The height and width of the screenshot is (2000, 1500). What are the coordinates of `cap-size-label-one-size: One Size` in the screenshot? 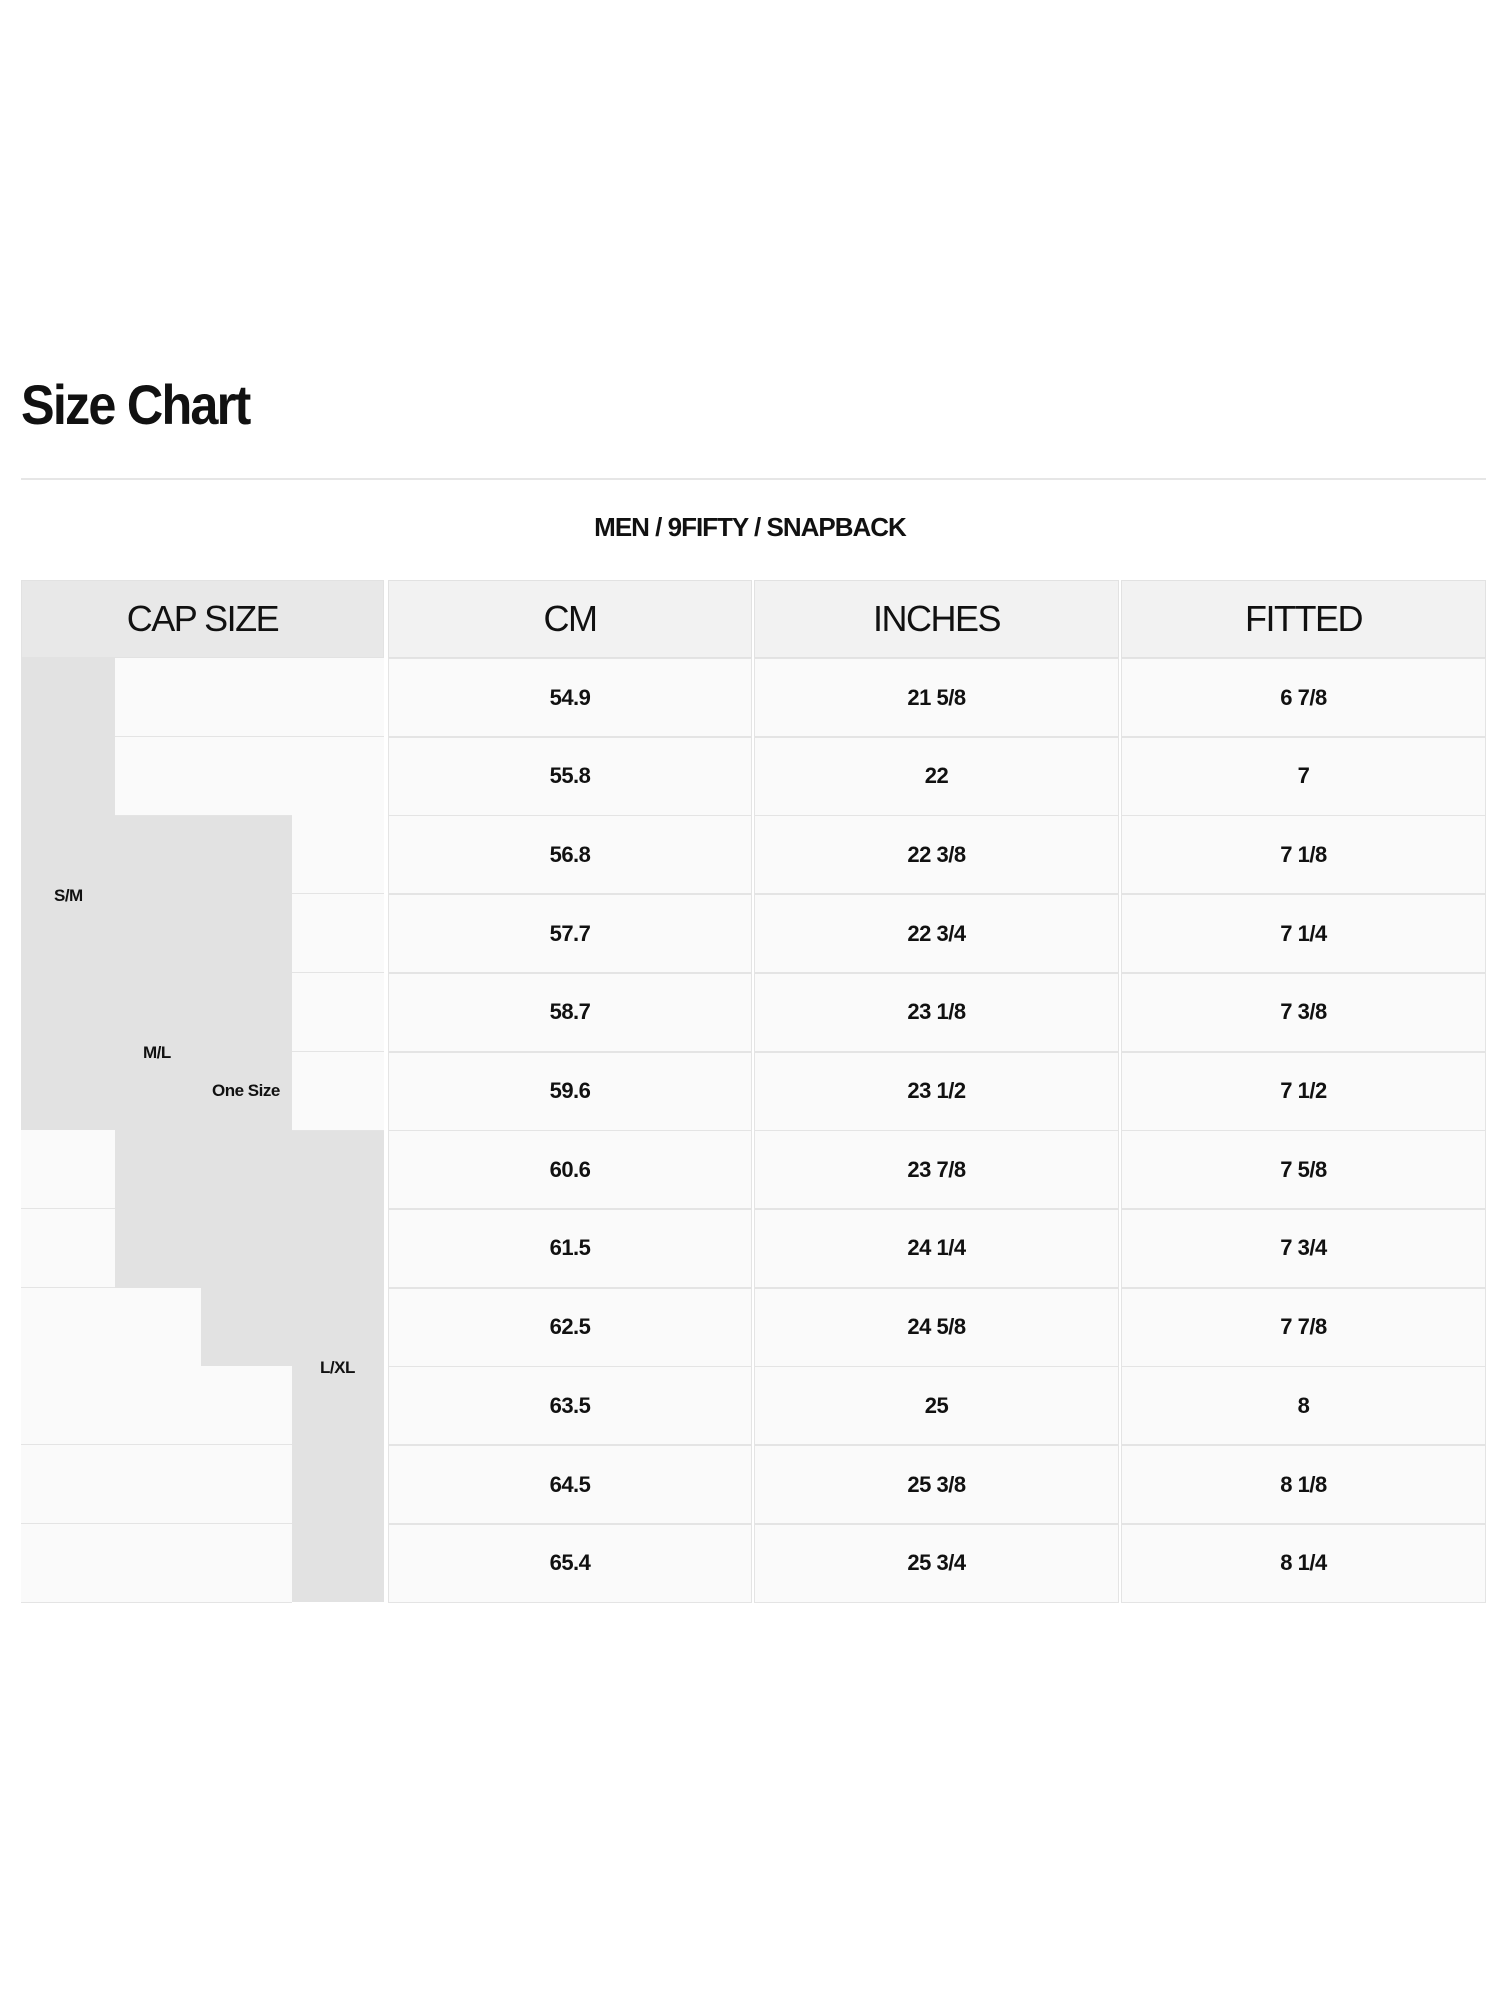 It's located at (246, 1090).